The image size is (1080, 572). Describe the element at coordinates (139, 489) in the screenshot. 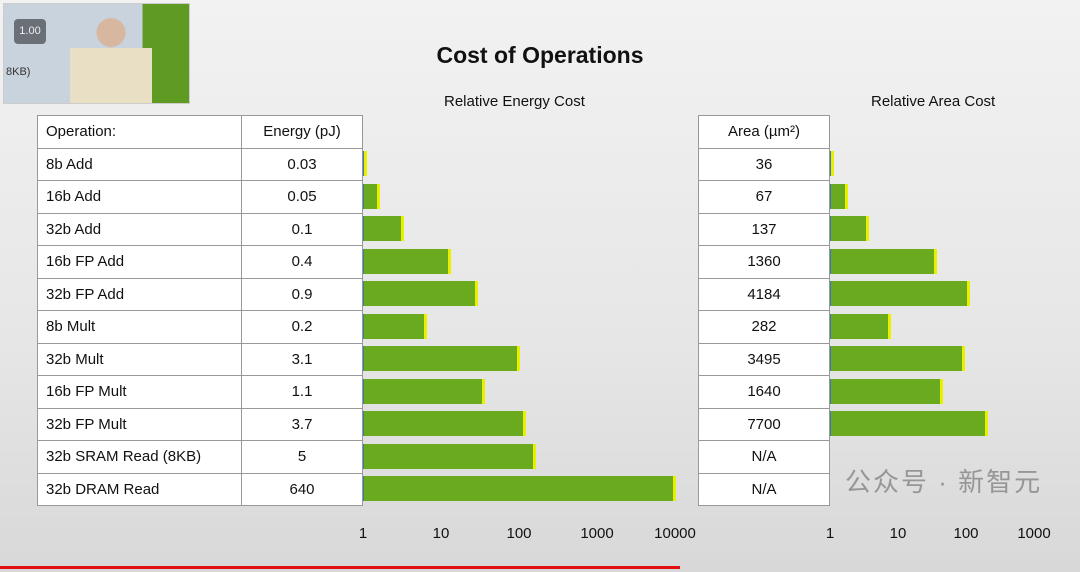

I see `operation-cell: 32b DRAM Read` at that location.